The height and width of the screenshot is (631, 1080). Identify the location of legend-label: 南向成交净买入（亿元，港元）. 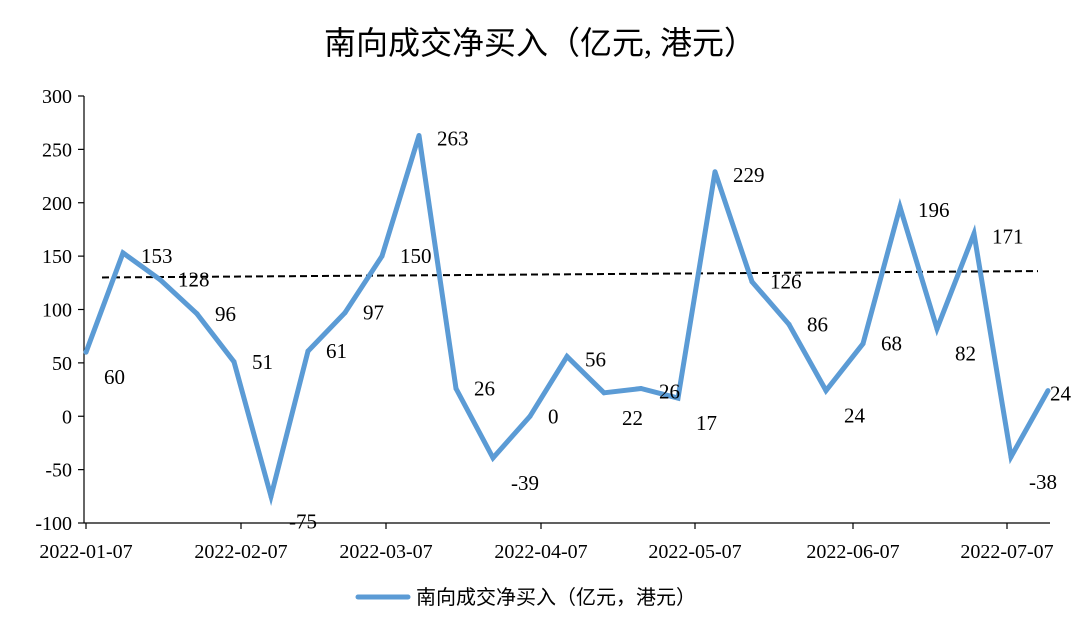
(556, 597).